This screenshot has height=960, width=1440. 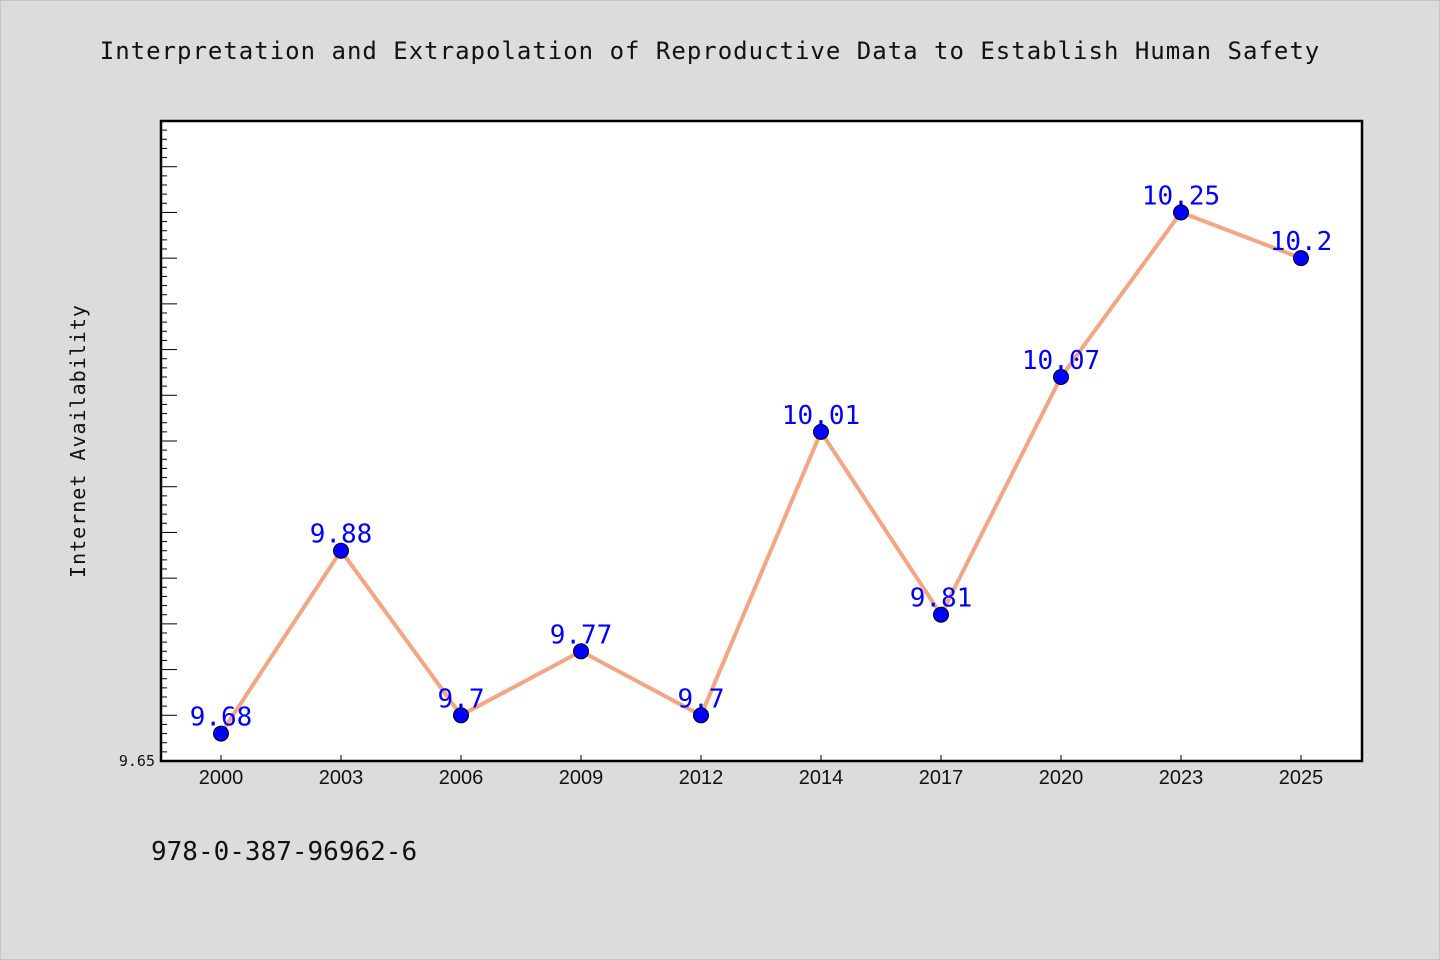 I want to click on x-tick-label: 2014, so click(x=821, y=778).